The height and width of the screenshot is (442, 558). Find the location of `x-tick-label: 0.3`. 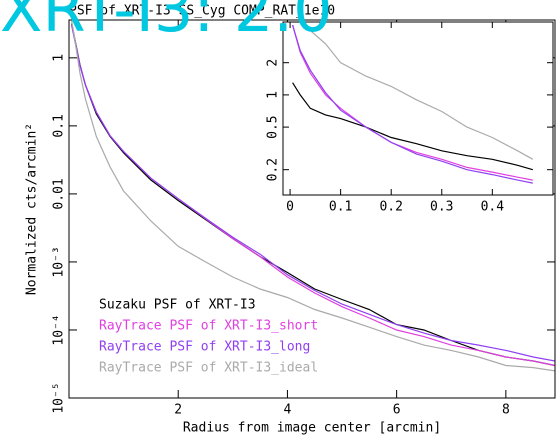

x-tick-label: 0.3 is located at coordinates (441, 207).